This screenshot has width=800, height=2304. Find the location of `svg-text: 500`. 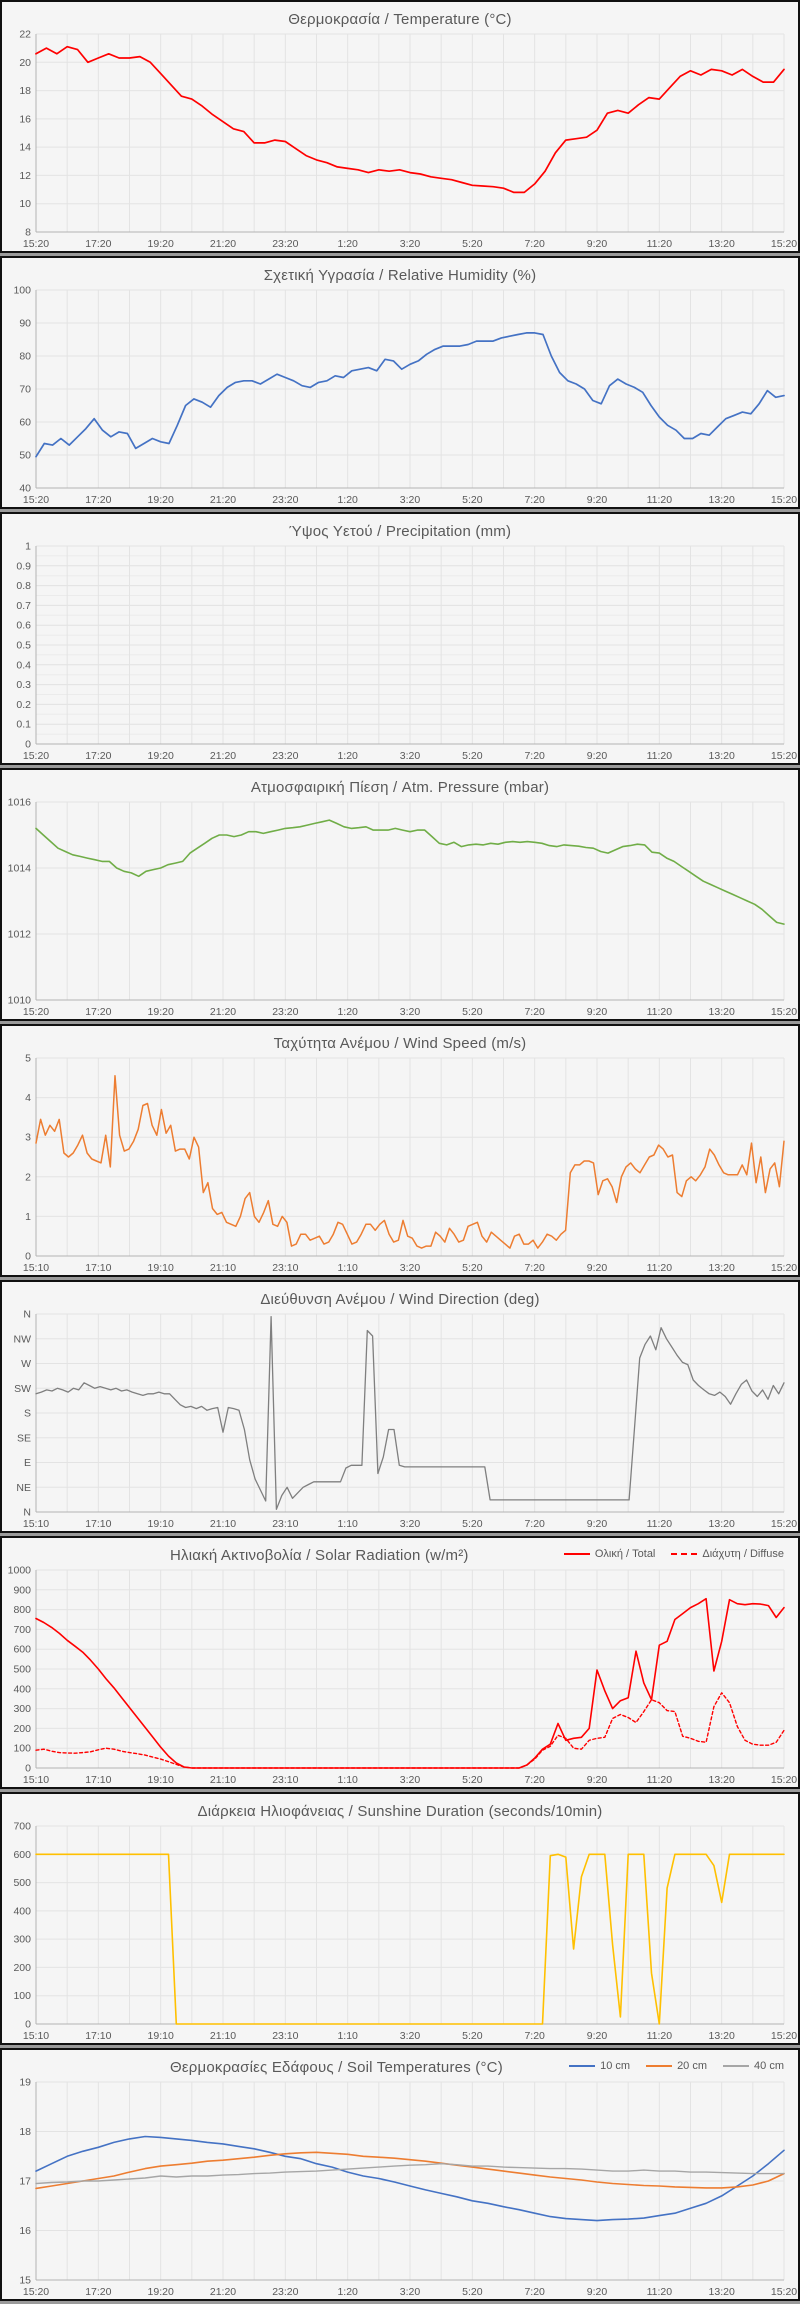

svg-text: 500 is located at coordinates (22, 1883).